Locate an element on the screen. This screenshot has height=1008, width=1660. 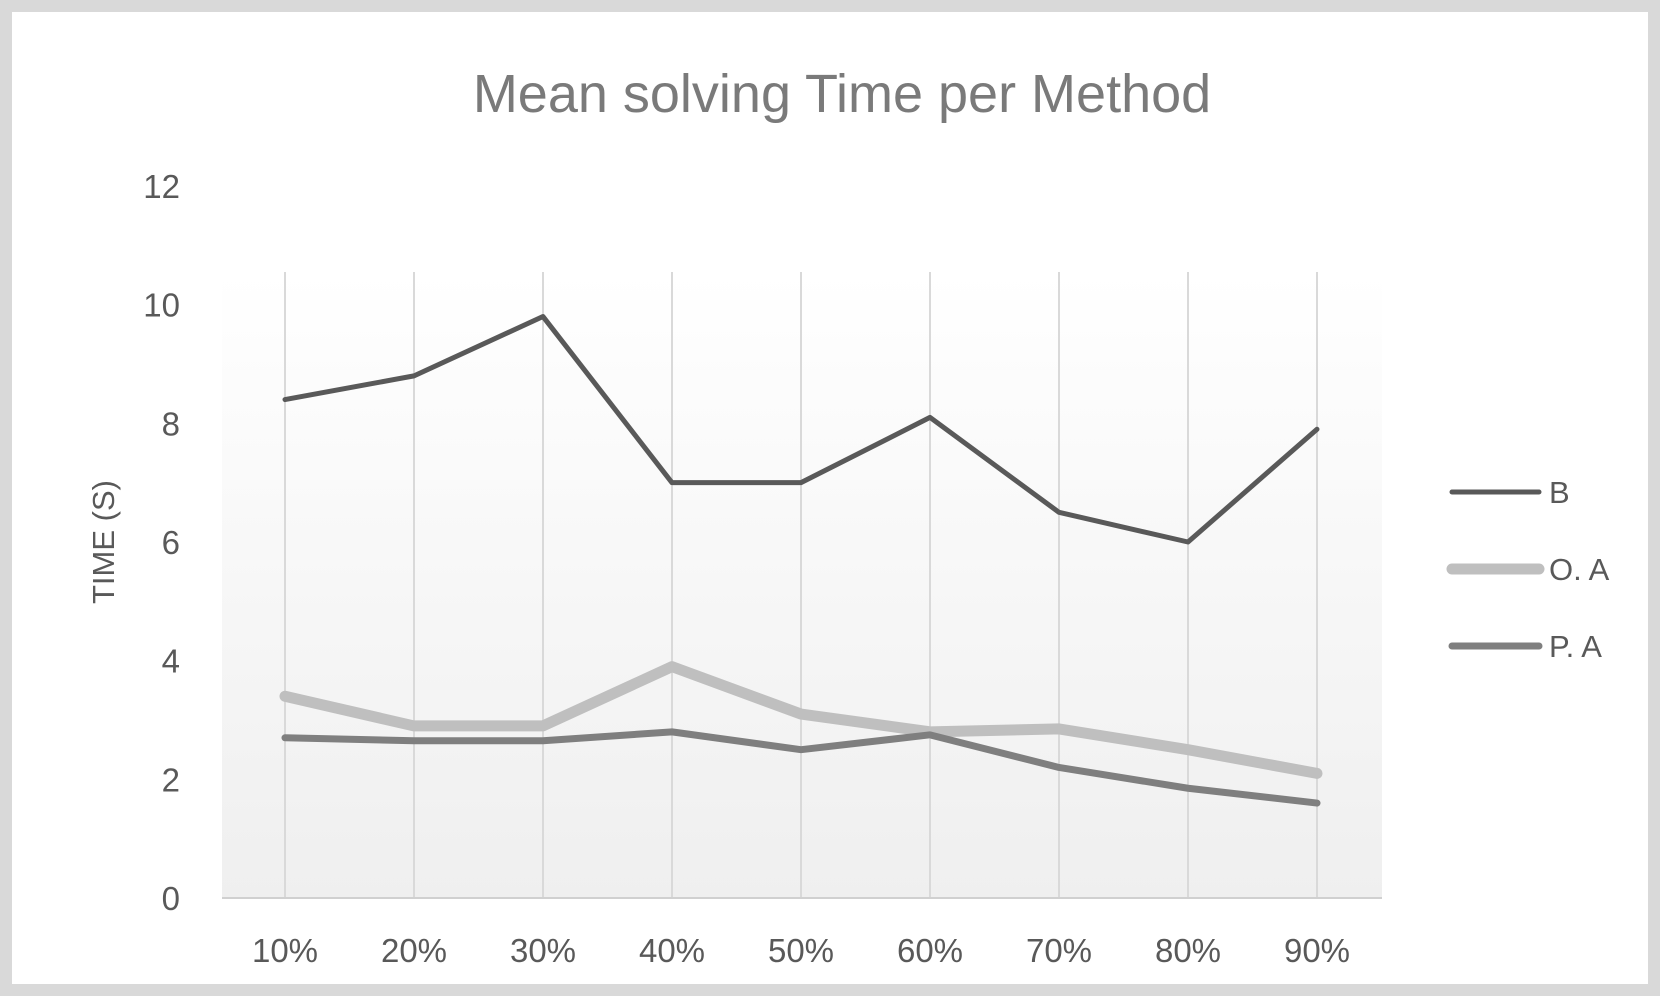
x-tick-label: 10% is located at coordinates (285, 950).